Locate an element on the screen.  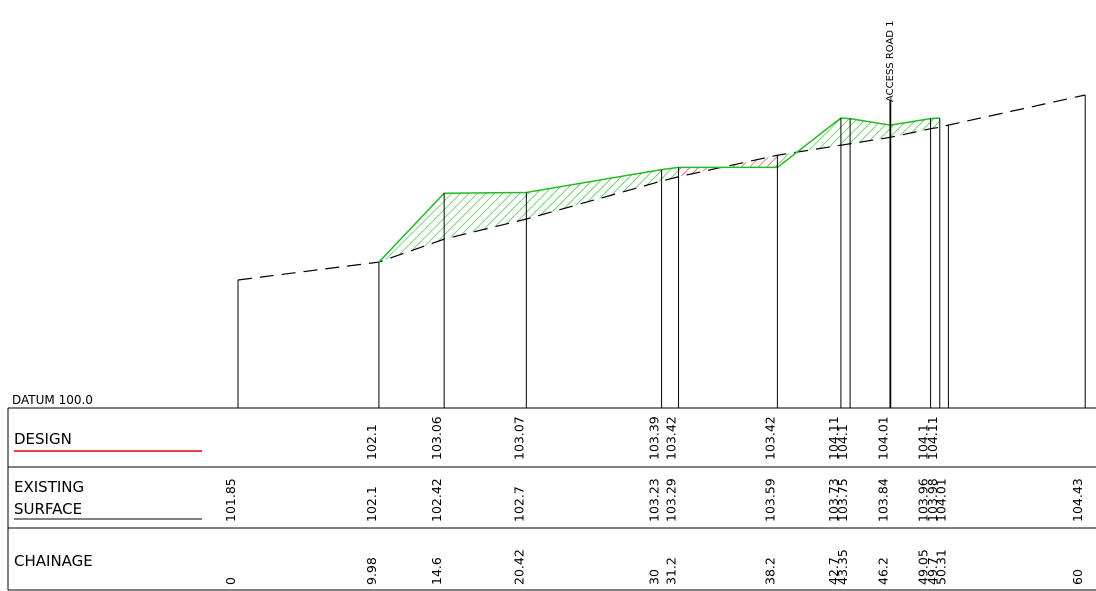
chainage-value: 30 is located at coordinates (654, 577).